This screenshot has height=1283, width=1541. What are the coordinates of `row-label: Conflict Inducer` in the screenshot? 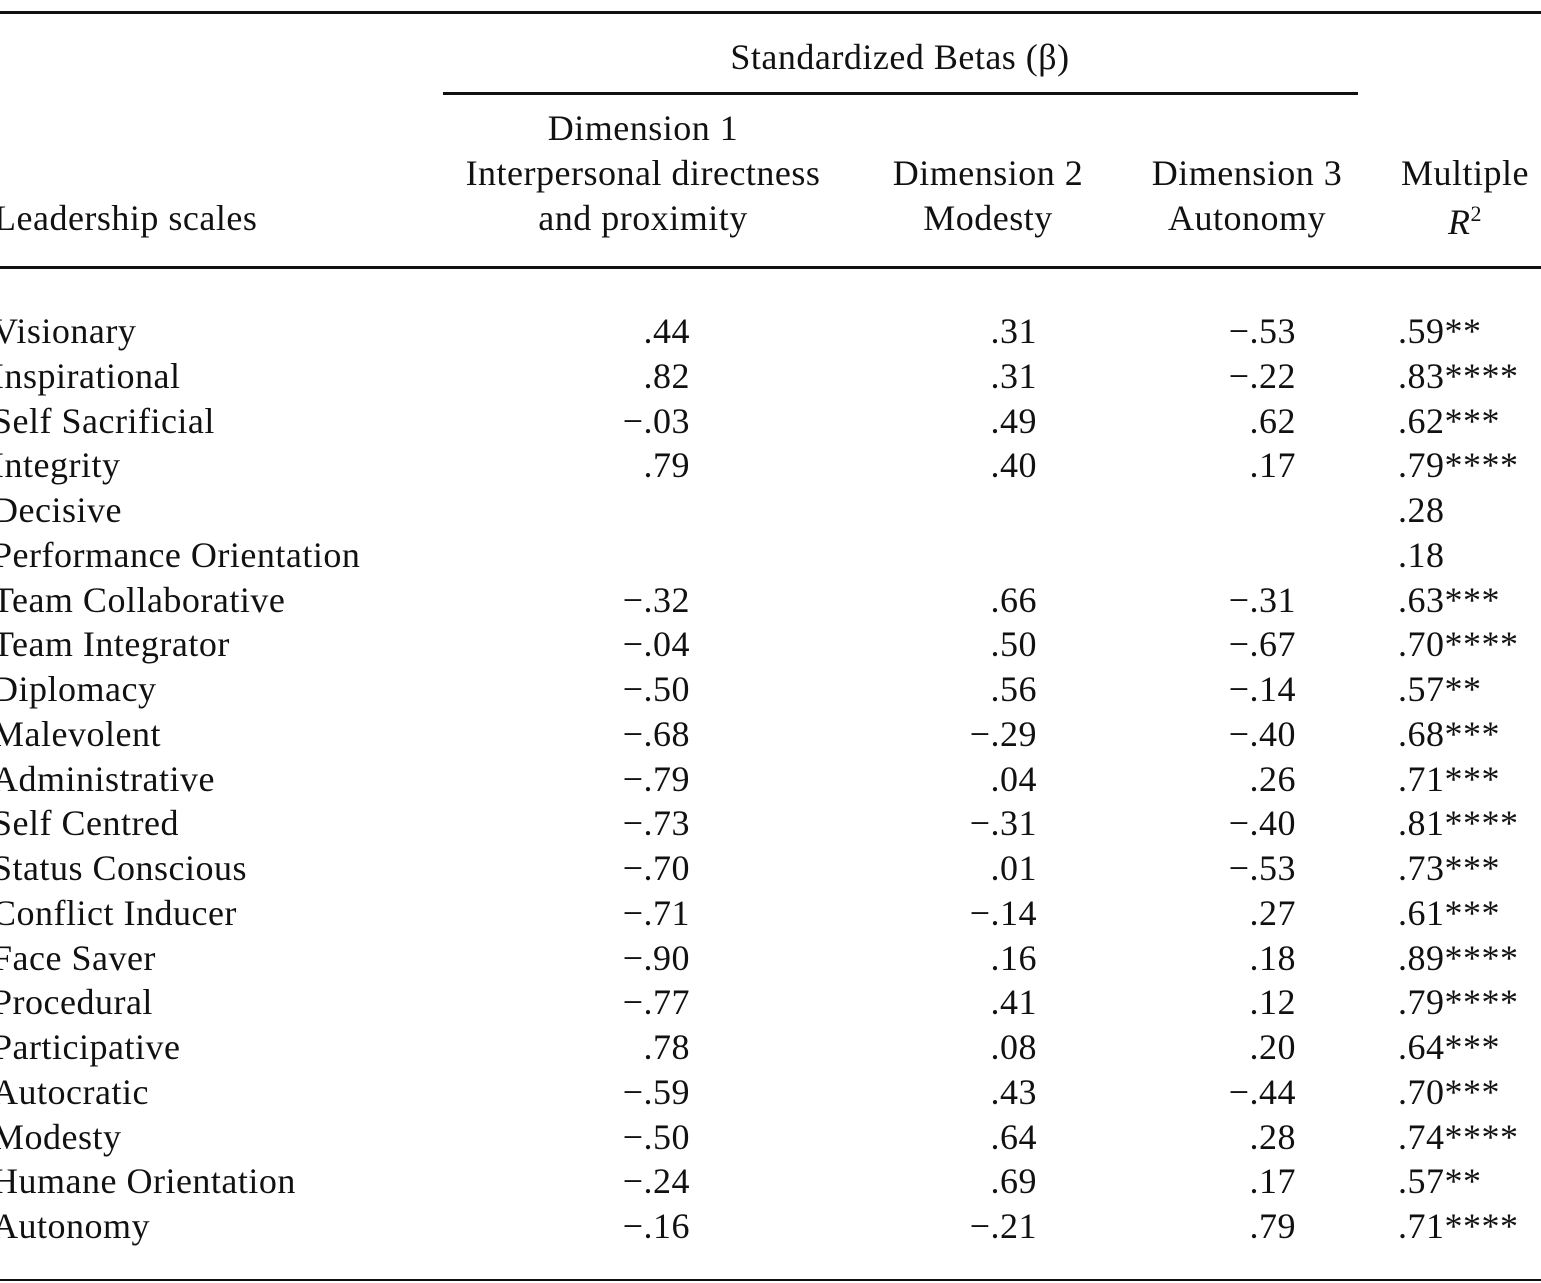 It's located at (118, 912).